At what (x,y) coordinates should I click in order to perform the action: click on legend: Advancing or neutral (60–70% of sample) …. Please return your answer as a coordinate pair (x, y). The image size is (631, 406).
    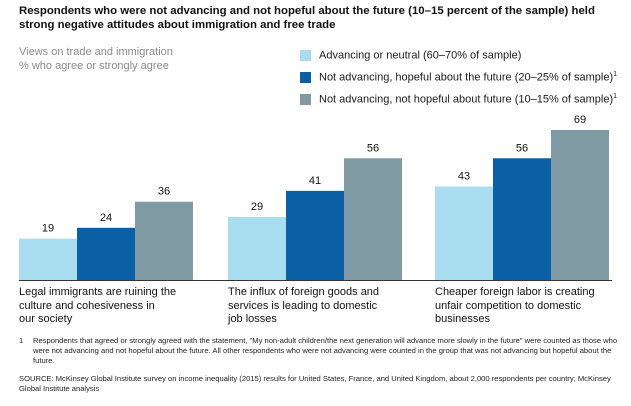
    Looking at the image, I should click on (458, 77).